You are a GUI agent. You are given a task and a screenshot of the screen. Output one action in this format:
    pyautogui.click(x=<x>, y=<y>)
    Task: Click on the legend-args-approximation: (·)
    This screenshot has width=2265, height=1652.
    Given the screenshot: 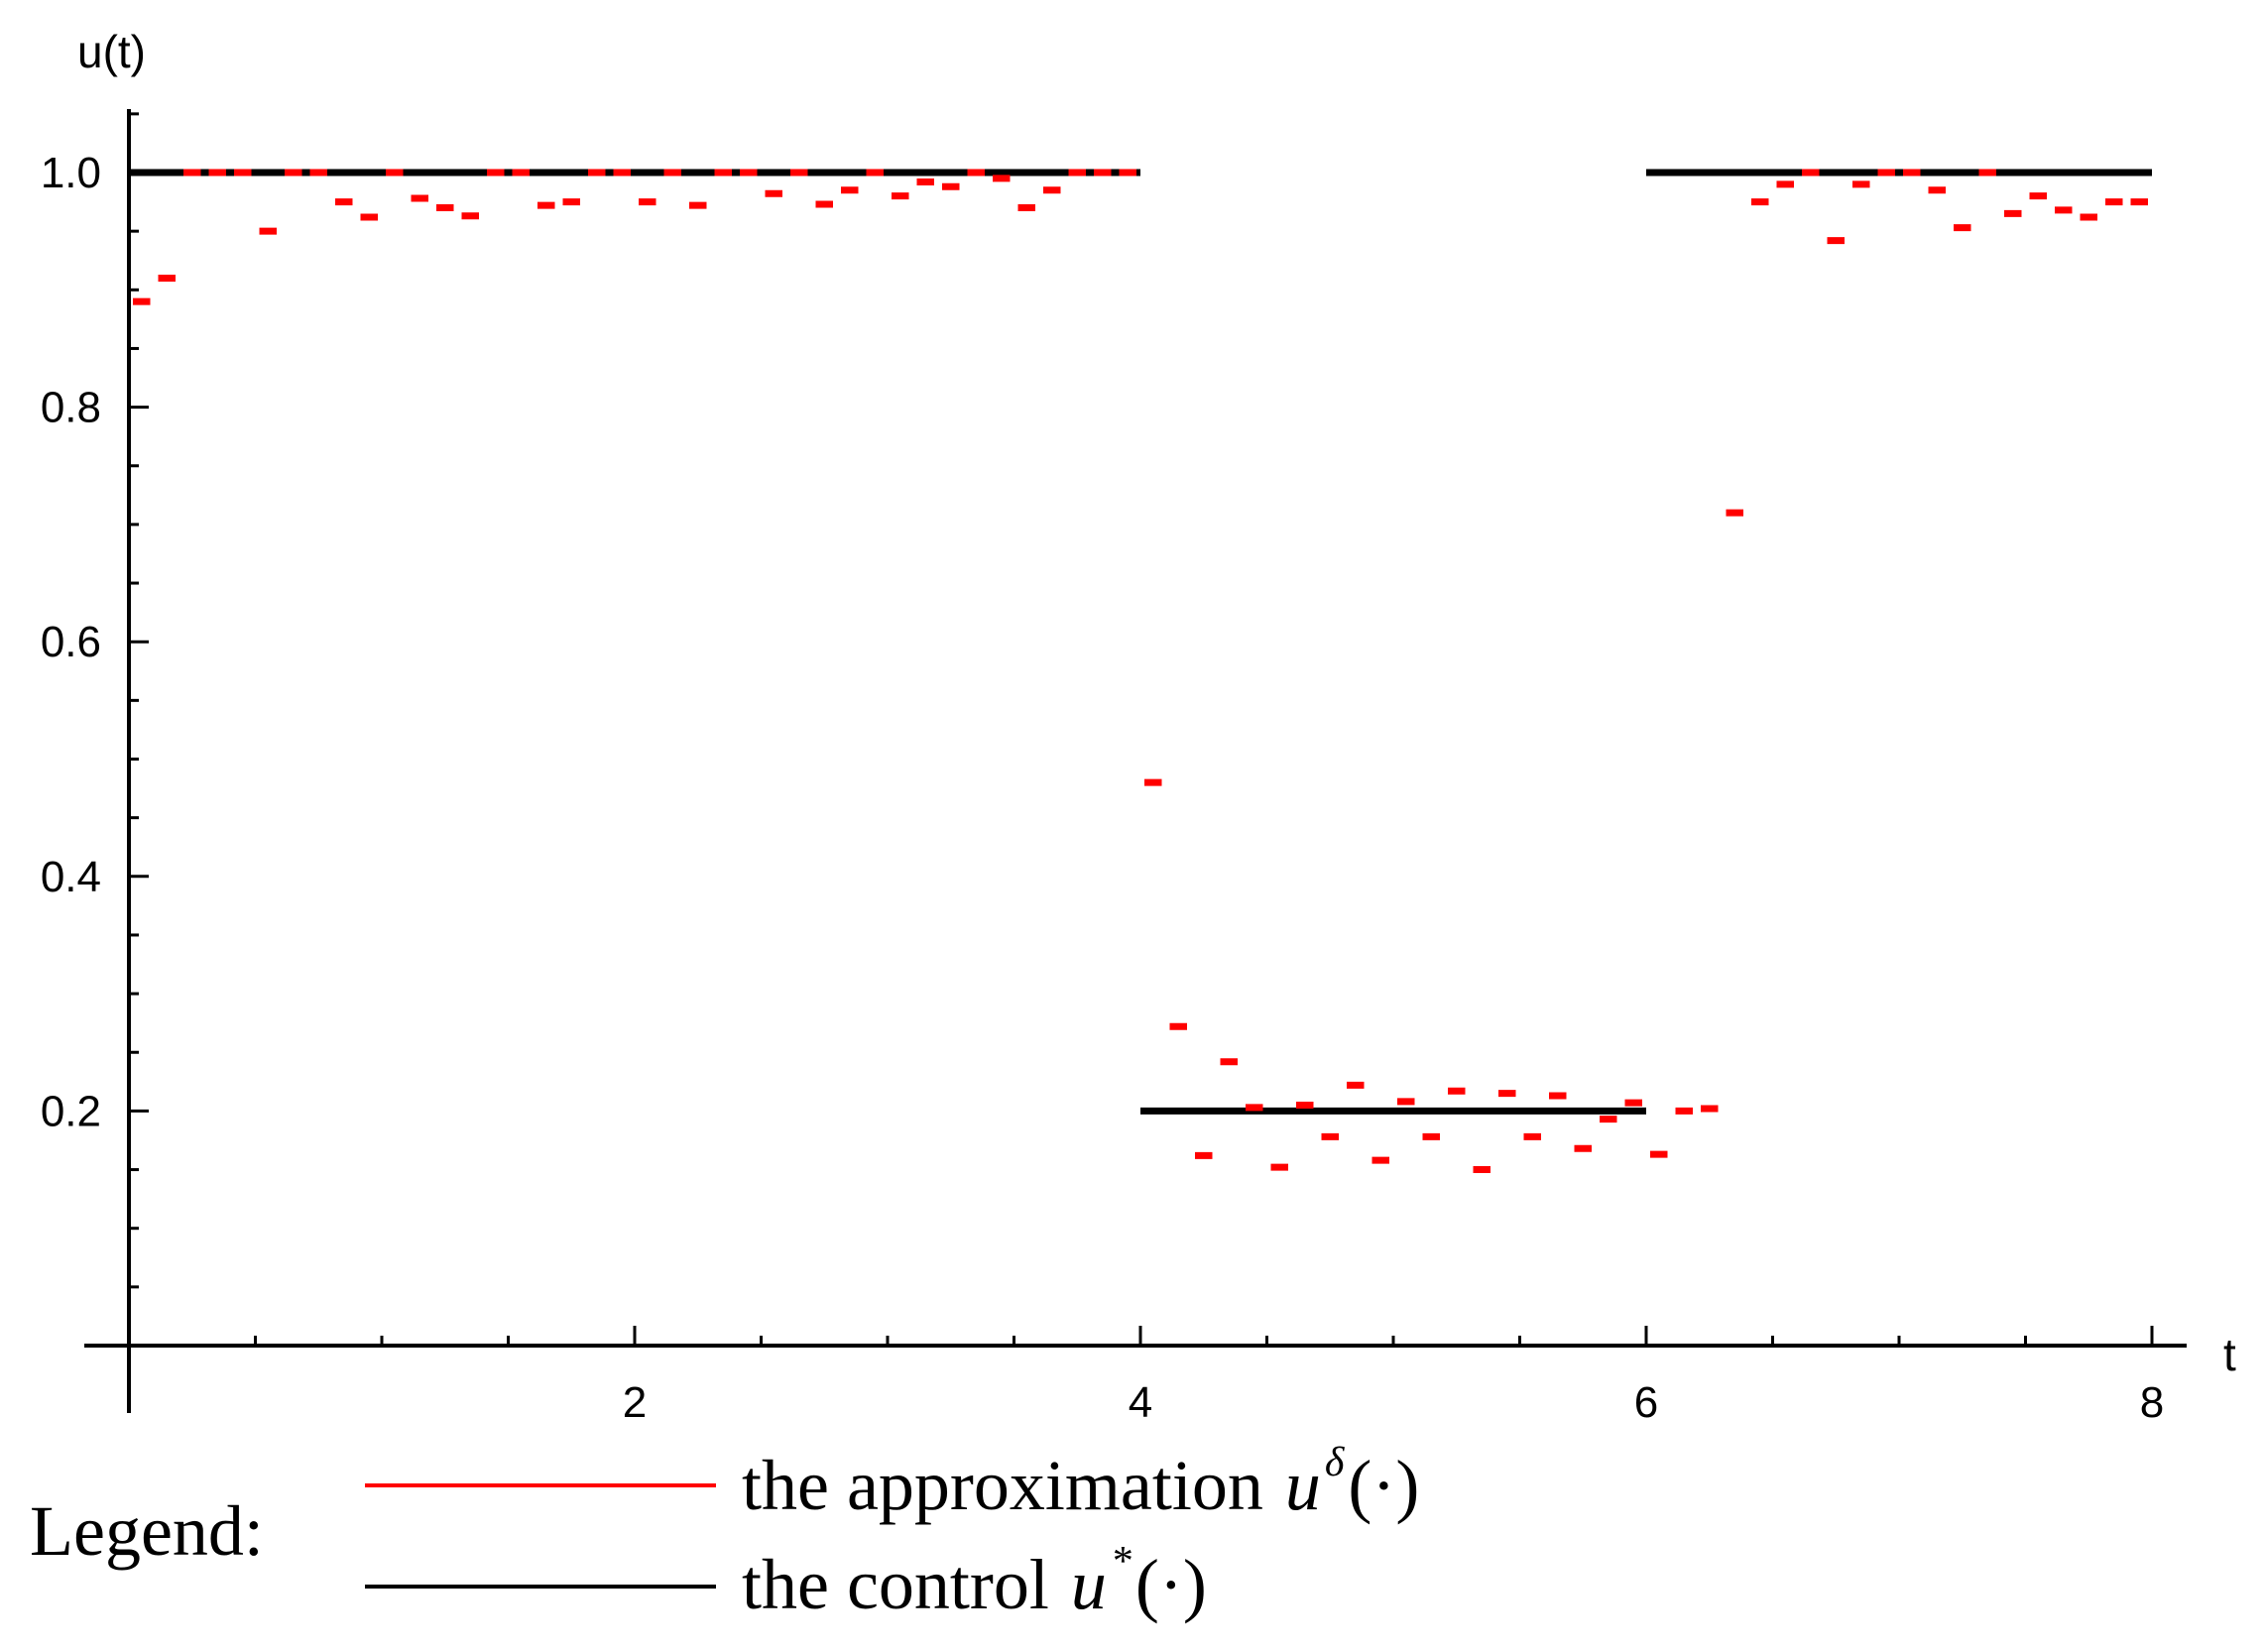 What is the action you would take?
    pyautogui.click(x=1383, y=1485)
    